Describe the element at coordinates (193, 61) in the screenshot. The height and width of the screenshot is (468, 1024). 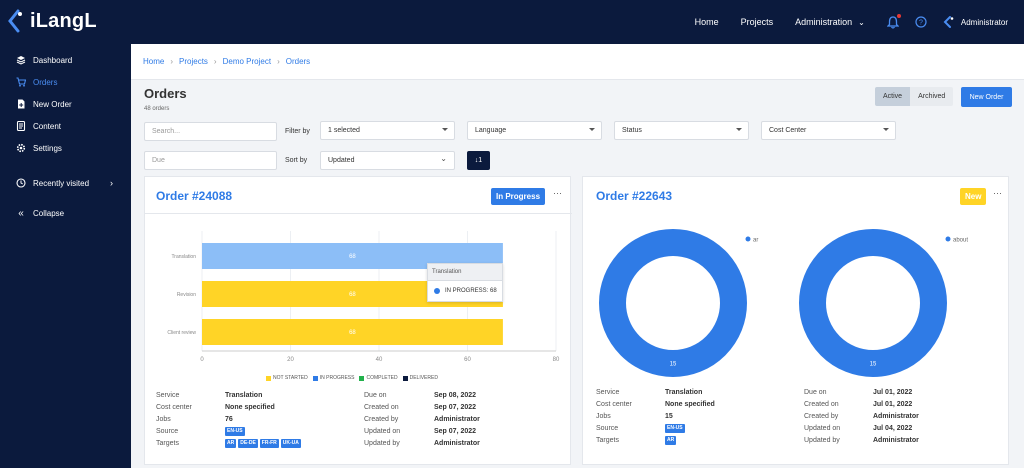
I see `breadcrumb-projects: Projects` at that location.